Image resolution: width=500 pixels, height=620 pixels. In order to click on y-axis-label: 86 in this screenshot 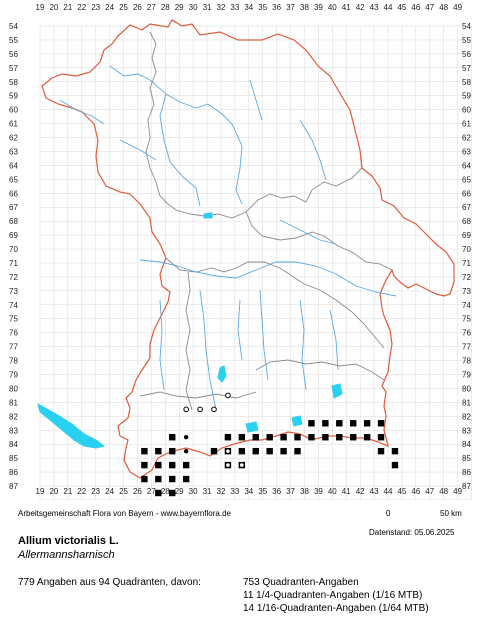, I will do `click(13, 472)`.